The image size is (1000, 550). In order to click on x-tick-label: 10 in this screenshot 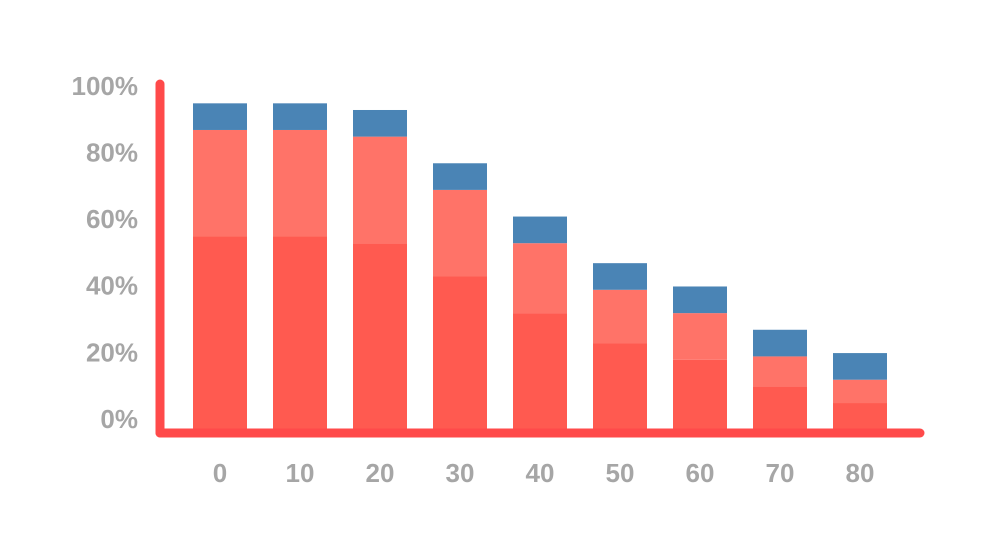, I will do `click(300, 473)`.